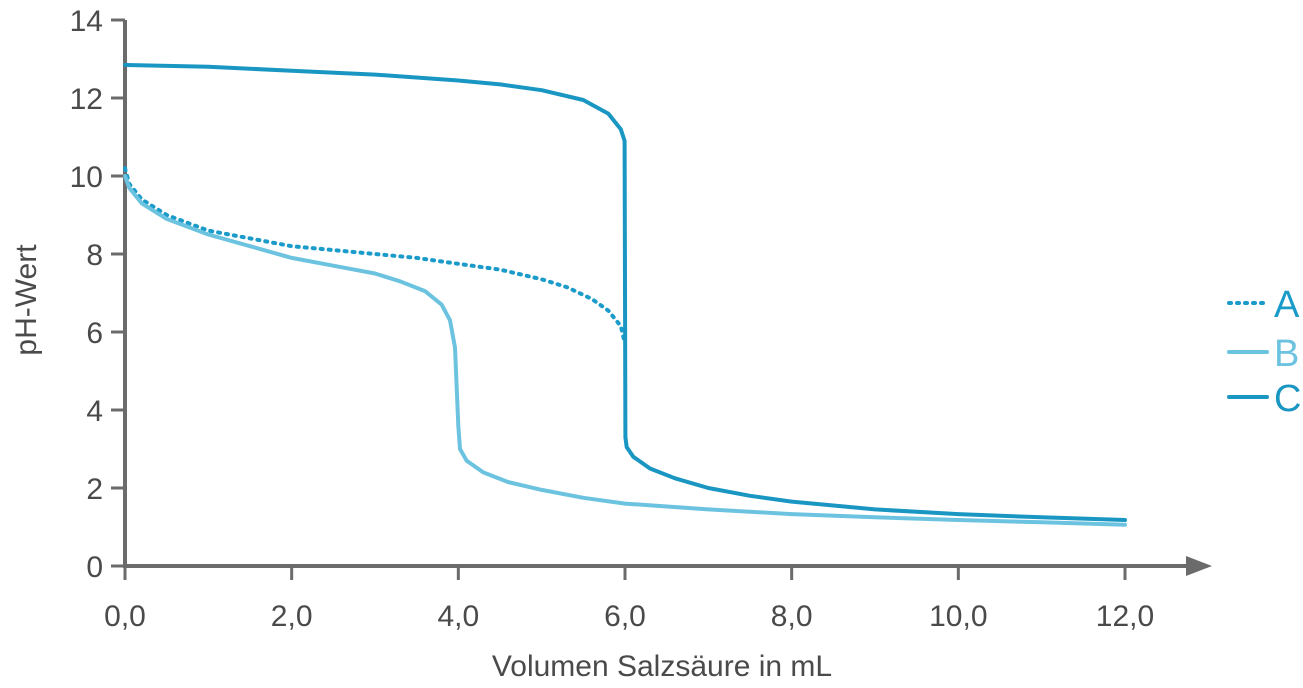 The height and width of the screenshot is (688, 1303). What do you see at coordinates (375, 256) in the screenshot?
I see `series-a-line` at bounding box center [375, 256].